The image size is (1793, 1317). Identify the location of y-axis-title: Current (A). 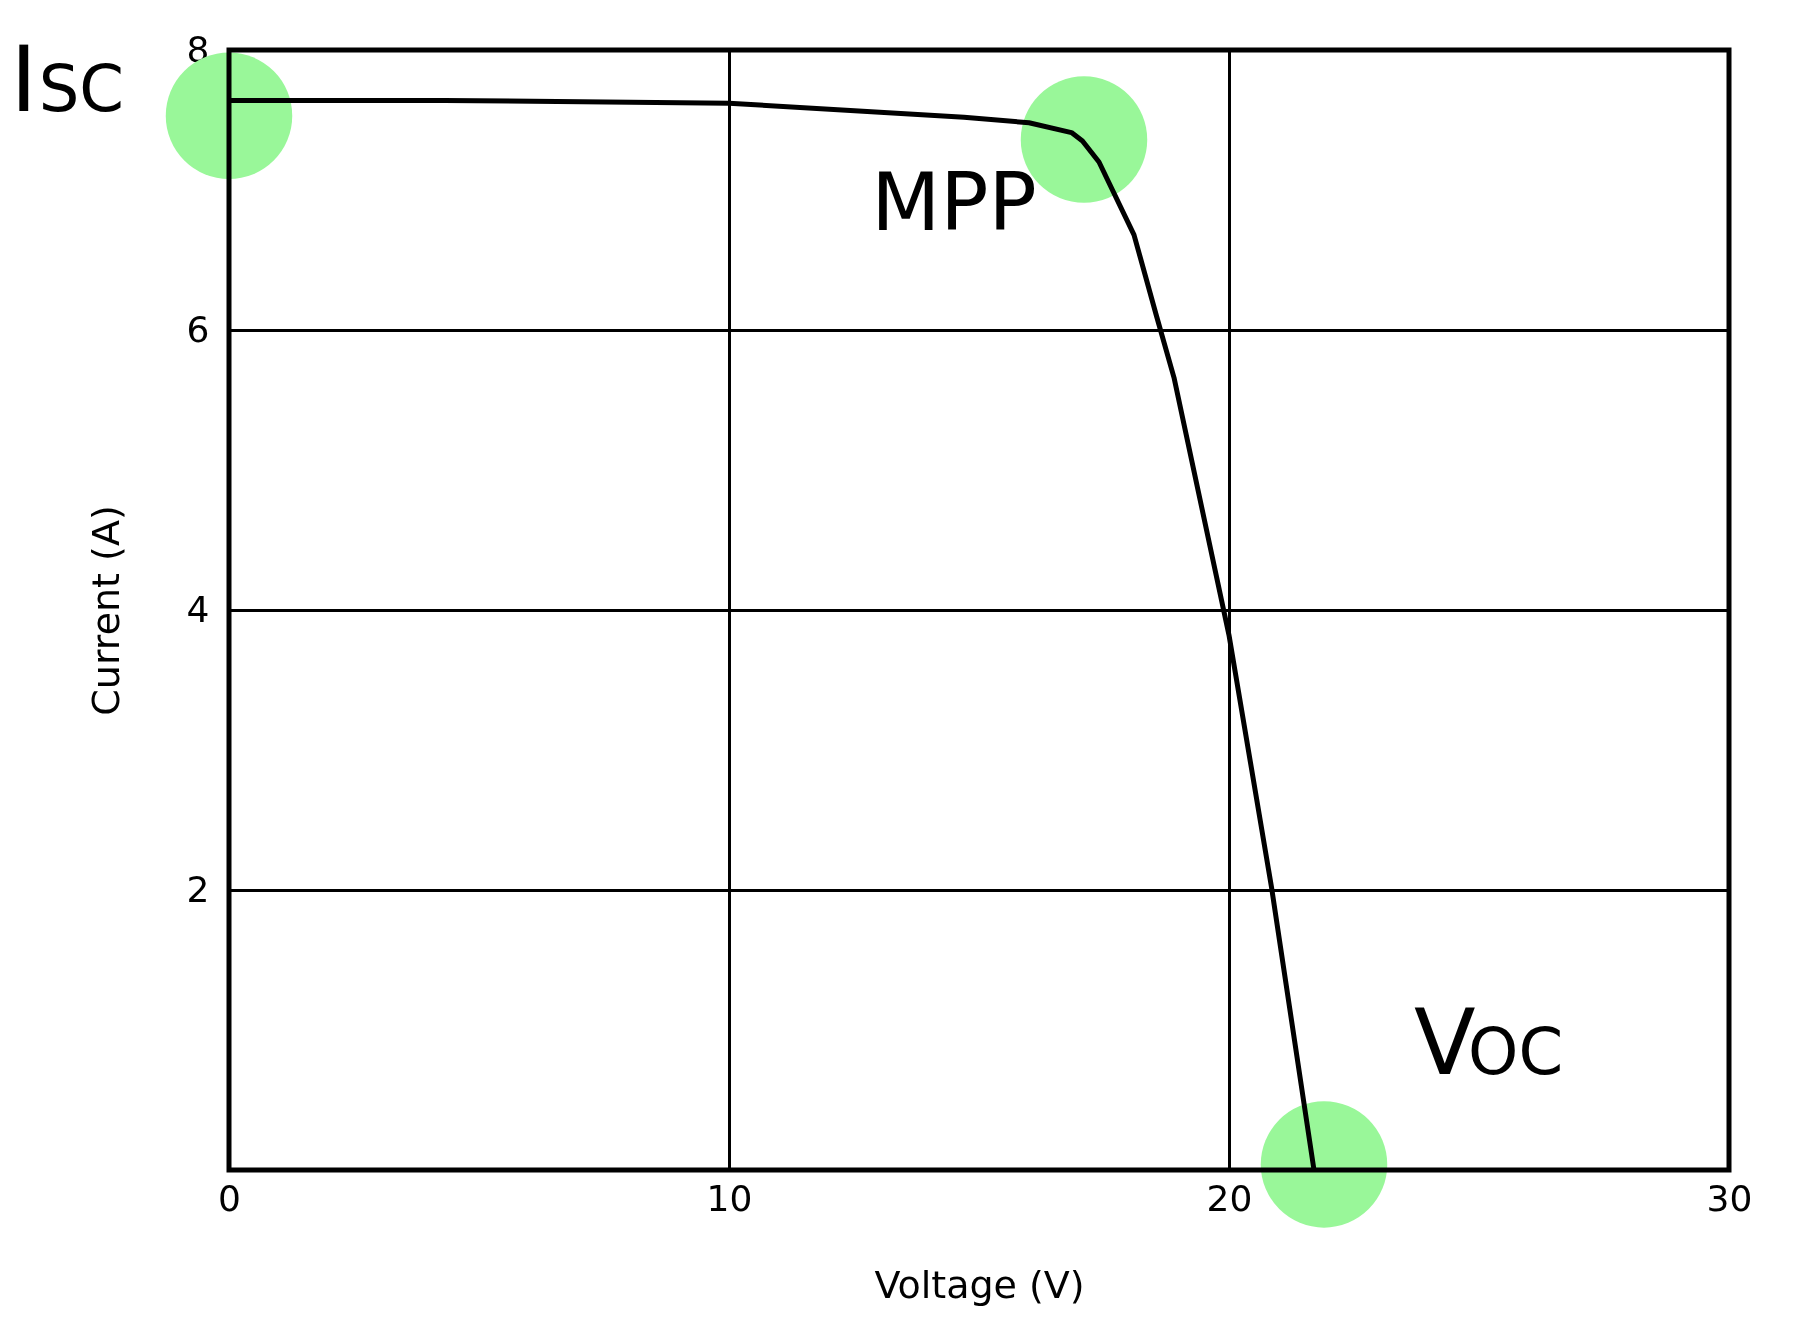
(105, 610).